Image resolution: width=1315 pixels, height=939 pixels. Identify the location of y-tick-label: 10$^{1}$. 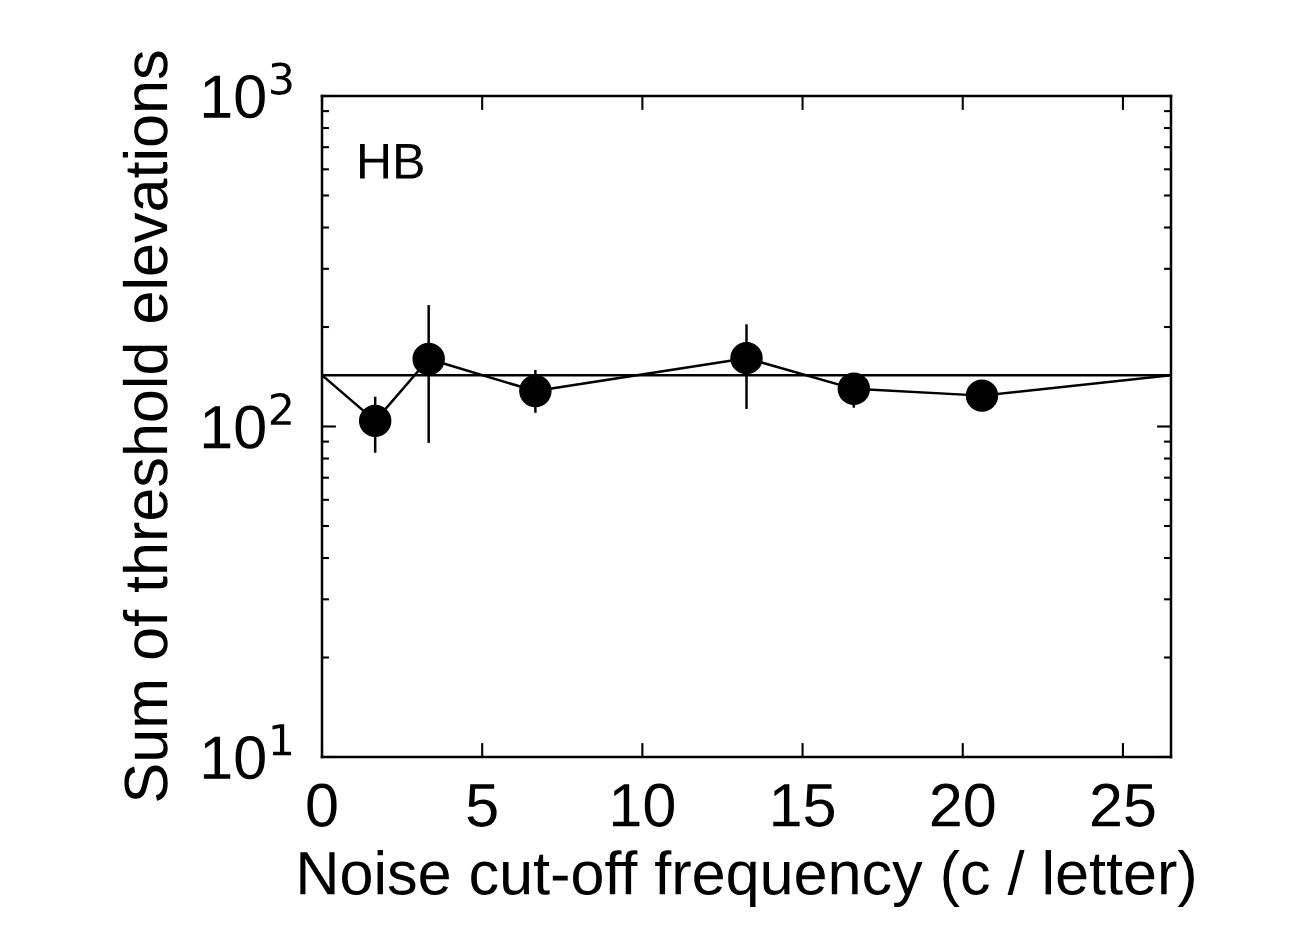
(247, 752).